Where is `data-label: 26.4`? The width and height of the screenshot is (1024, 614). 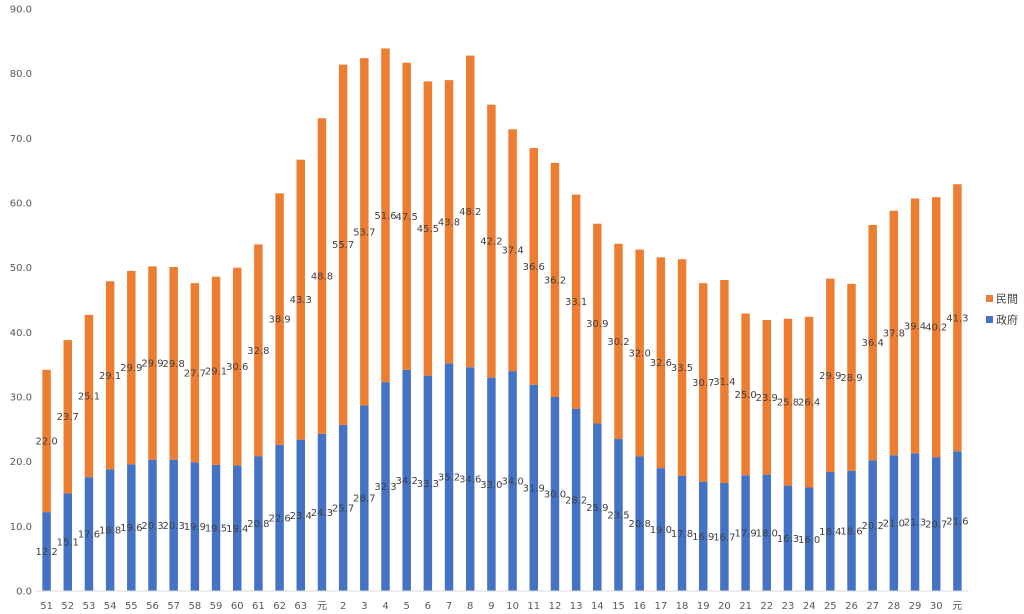
data-label: 26.4 is located at coordinates (809, 403).